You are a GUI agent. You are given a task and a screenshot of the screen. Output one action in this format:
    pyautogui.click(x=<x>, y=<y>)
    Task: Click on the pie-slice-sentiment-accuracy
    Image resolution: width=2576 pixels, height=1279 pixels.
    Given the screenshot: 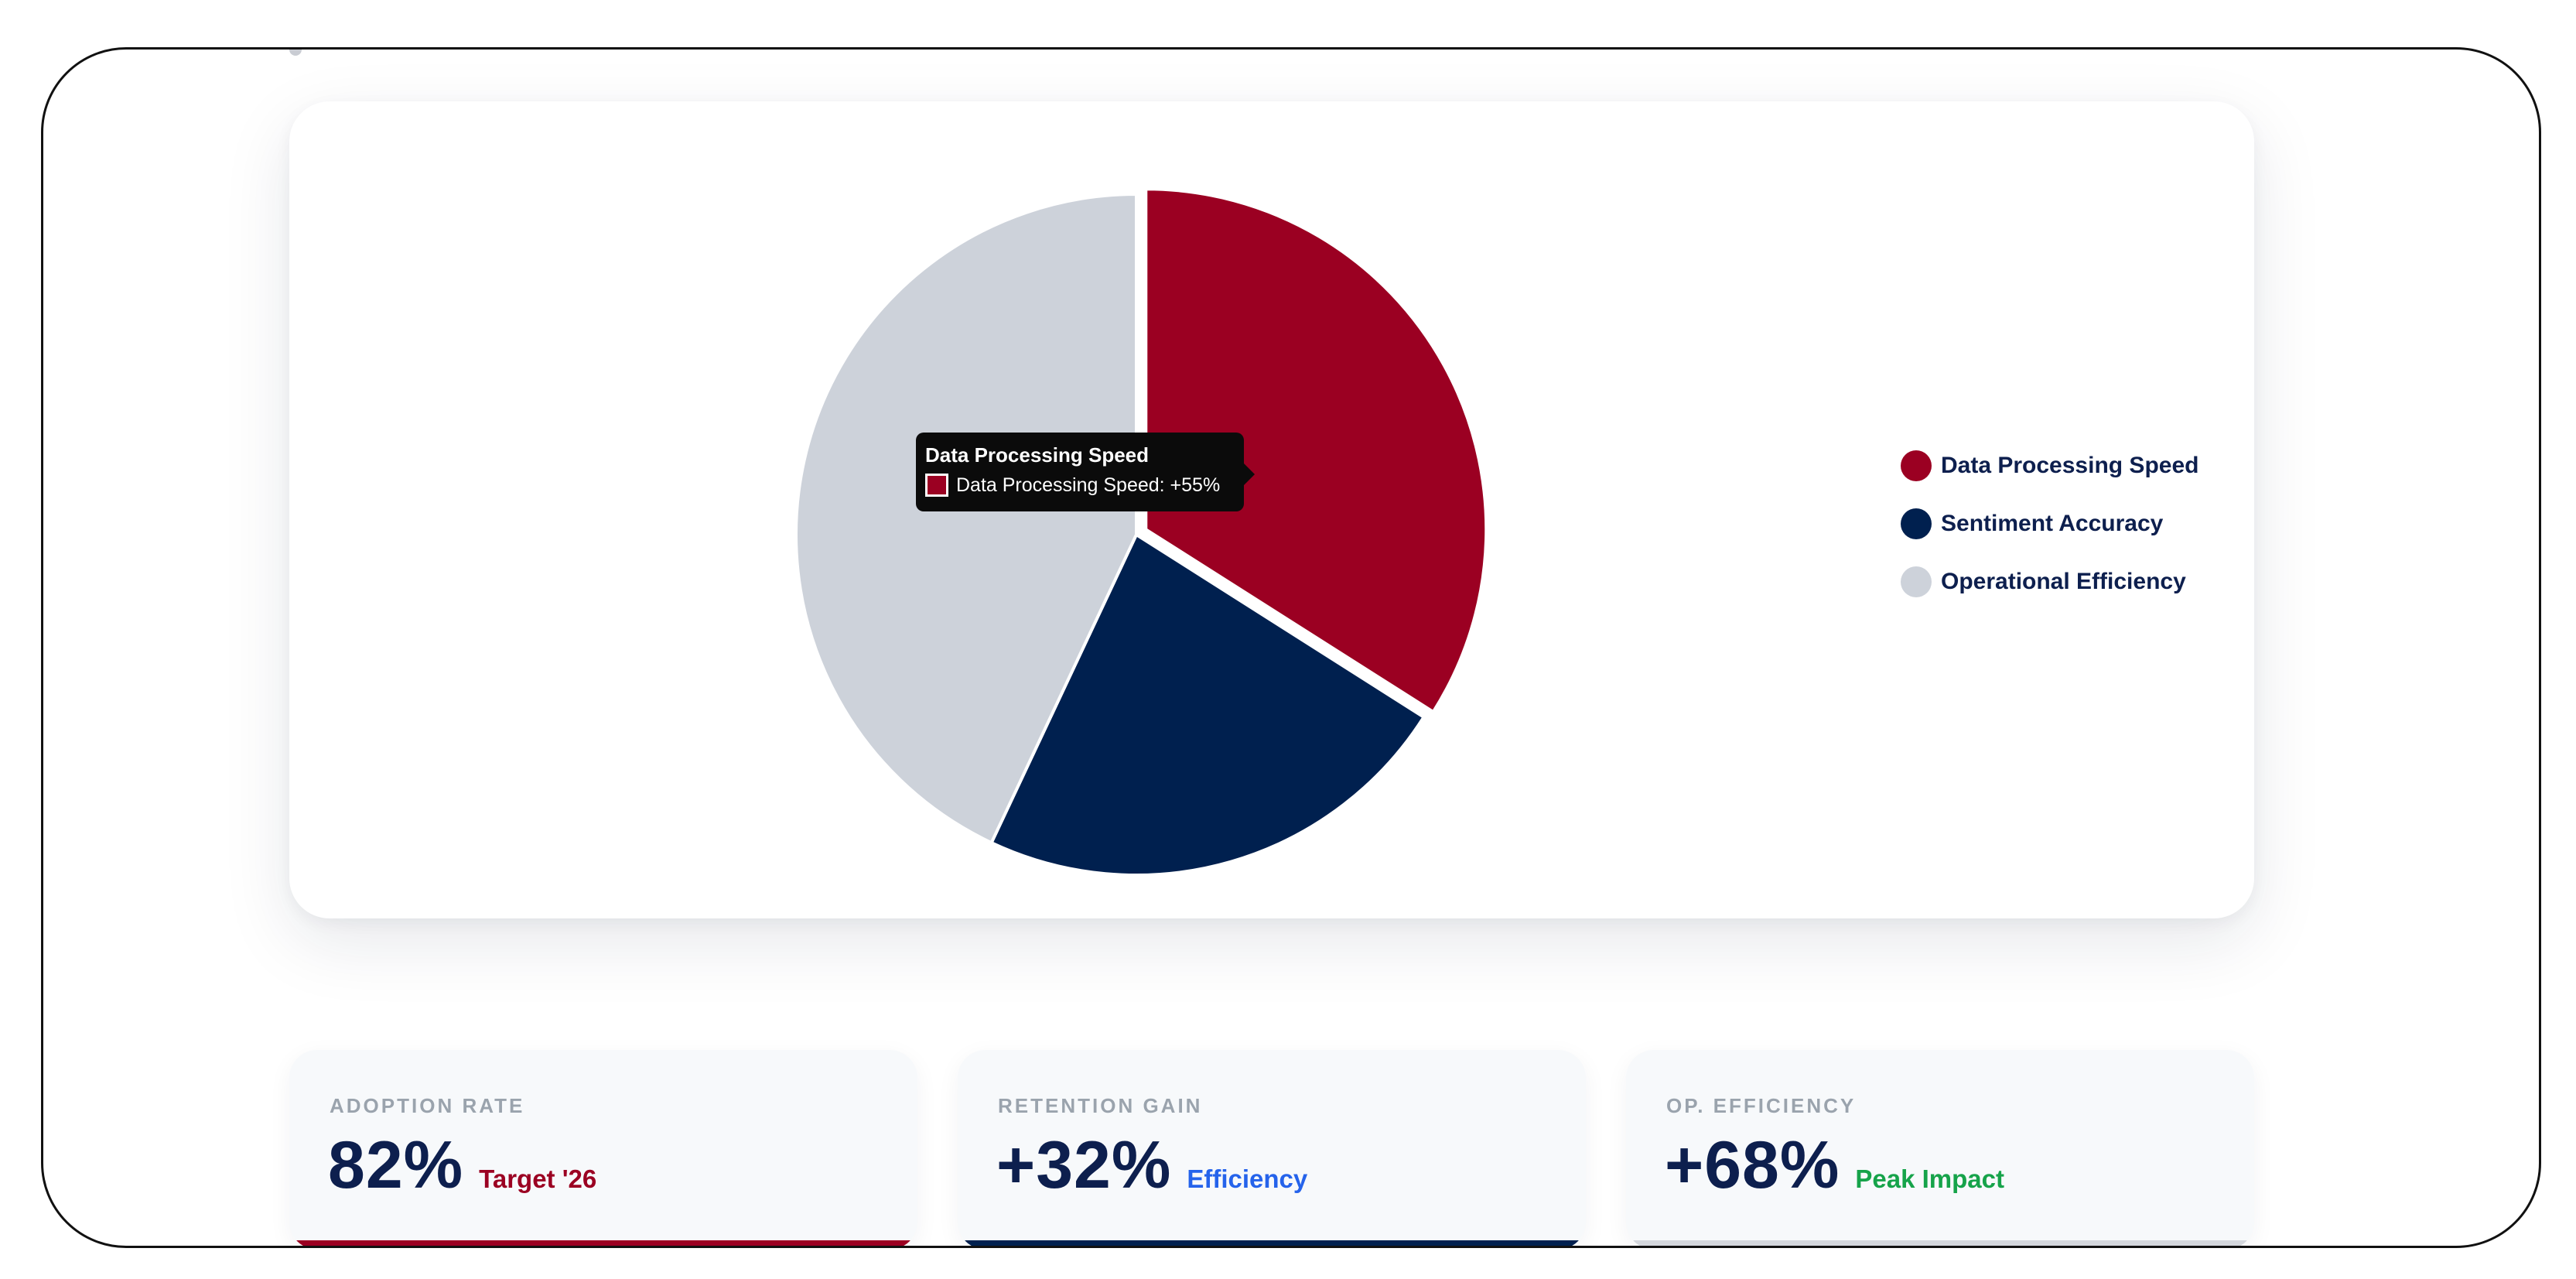 What is the action you would take?
    pyautogui.click(x=1207, y=704)
    